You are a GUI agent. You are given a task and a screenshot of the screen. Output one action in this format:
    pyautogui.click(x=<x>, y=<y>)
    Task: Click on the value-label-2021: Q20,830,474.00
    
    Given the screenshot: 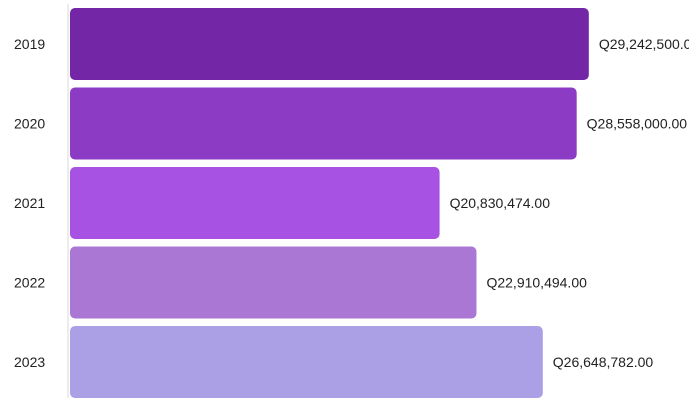 What is the action you would take?
    pyautogui.click(x=500, y=203)
    